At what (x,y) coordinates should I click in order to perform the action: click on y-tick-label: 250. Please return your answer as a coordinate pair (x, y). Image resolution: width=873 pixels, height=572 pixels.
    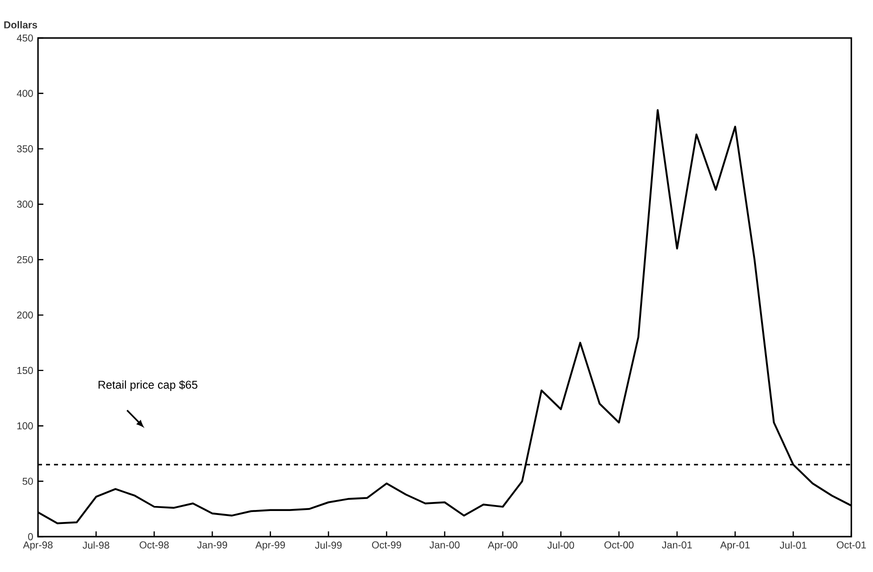
    Looking at the image, I should click on (25, 260).